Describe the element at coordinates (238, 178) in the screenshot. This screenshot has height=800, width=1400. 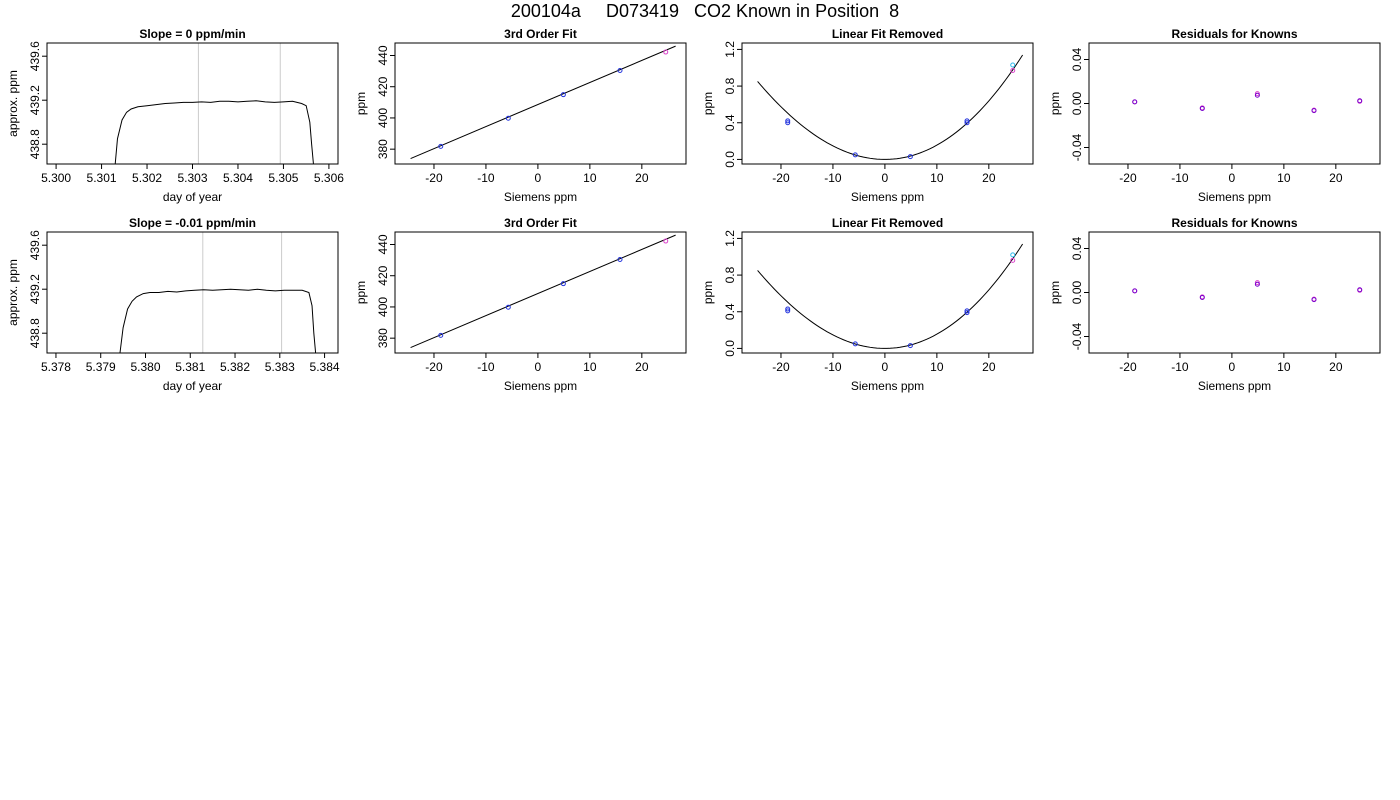
I see `x-tick-label: 5.304` at that location.